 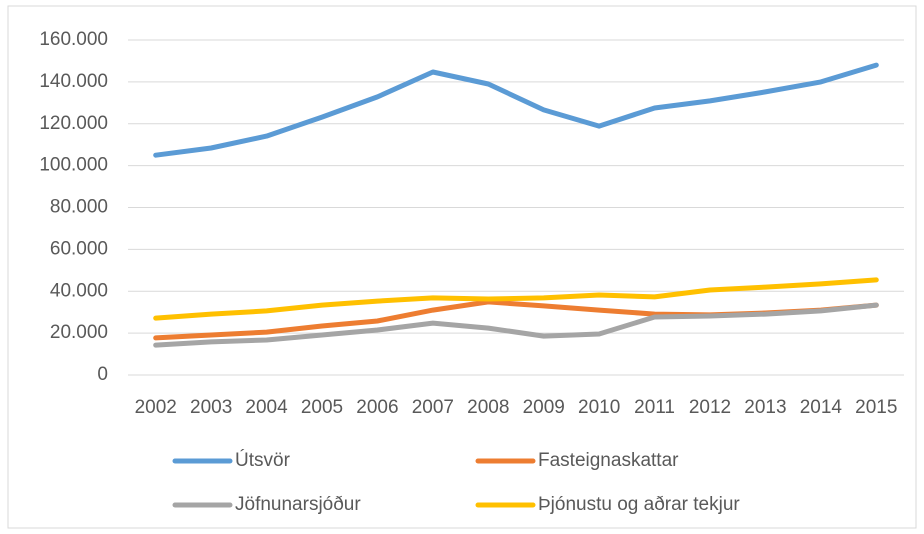 What do you see at coordinates (79, 248) in the screenshot?
I see `y-tick-label: 60.000` at bounding box center [79, 248].